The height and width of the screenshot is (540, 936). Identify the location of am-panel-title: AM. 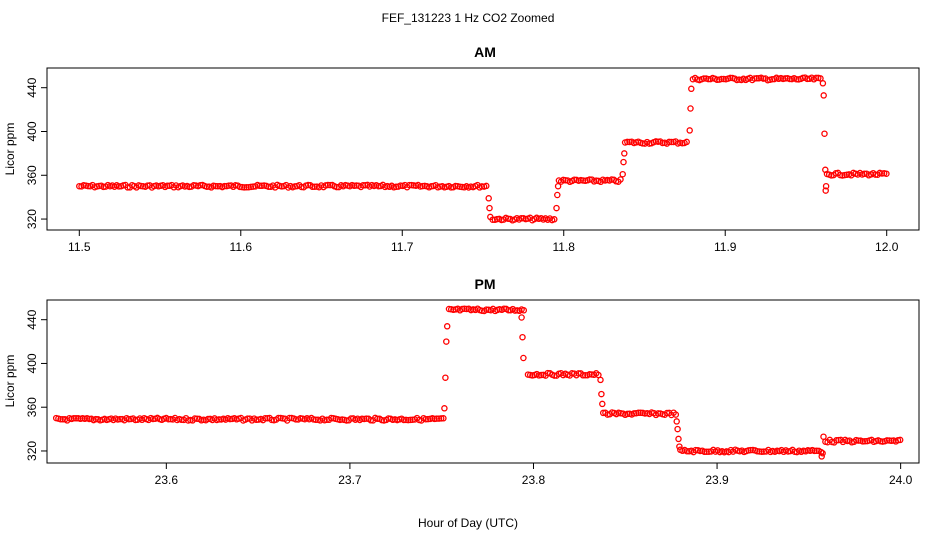
(485, 52).